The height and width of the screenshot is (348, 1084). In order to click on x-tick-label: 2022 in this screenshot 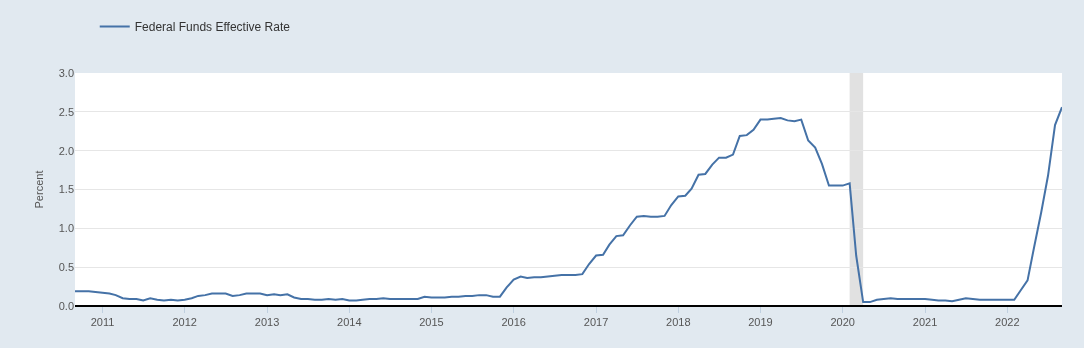, I will do `click(1007, 322)`.